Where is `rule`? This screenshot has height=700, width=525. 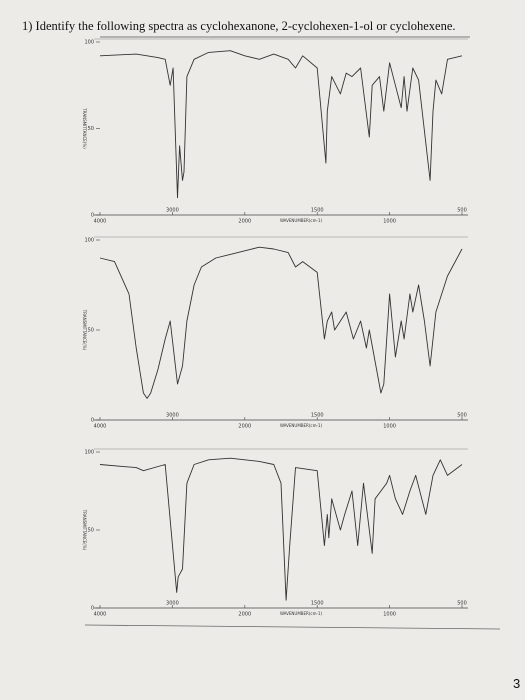 rule is located at coordinates (292, 627).